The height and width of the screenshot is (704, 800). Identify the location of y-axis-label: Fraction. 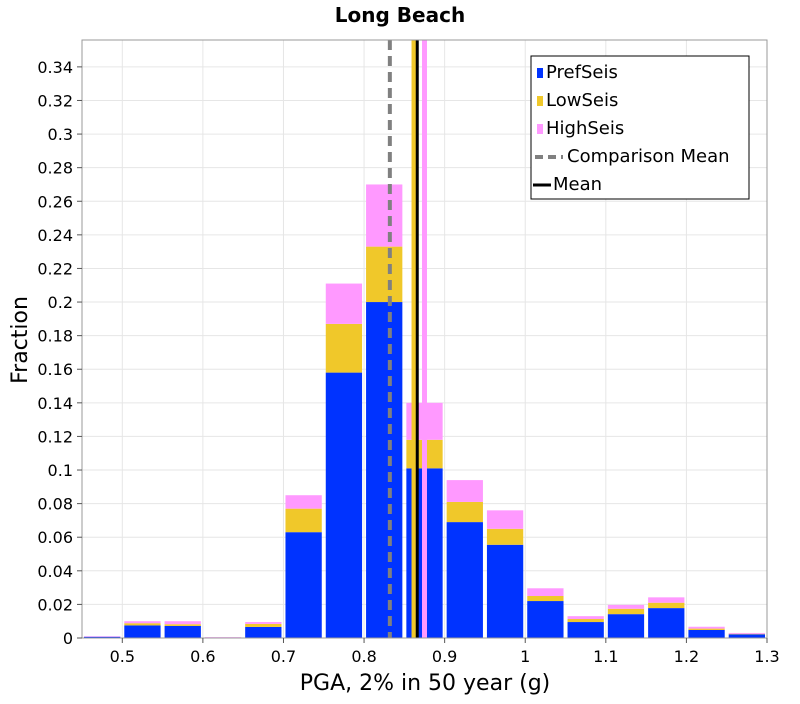
(20, 340).